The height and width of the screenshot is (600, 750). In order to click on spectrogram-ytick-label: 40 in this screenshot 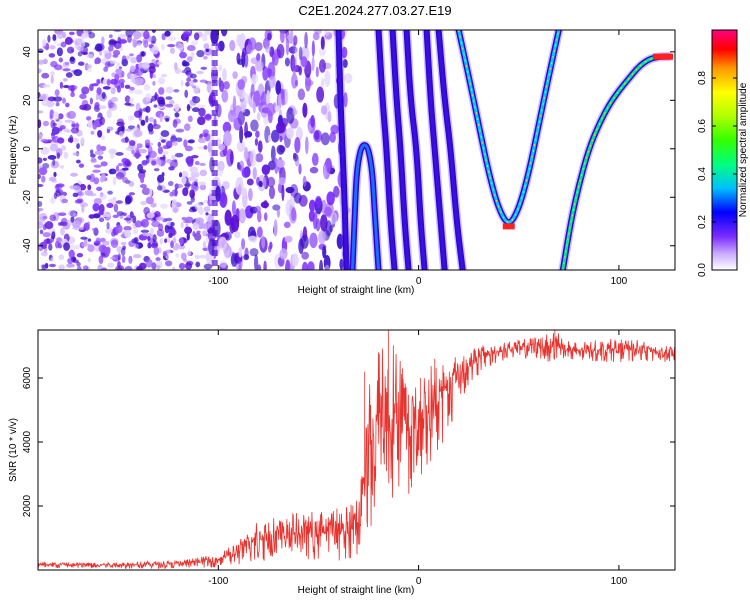, I will do `click(27, 52)`.